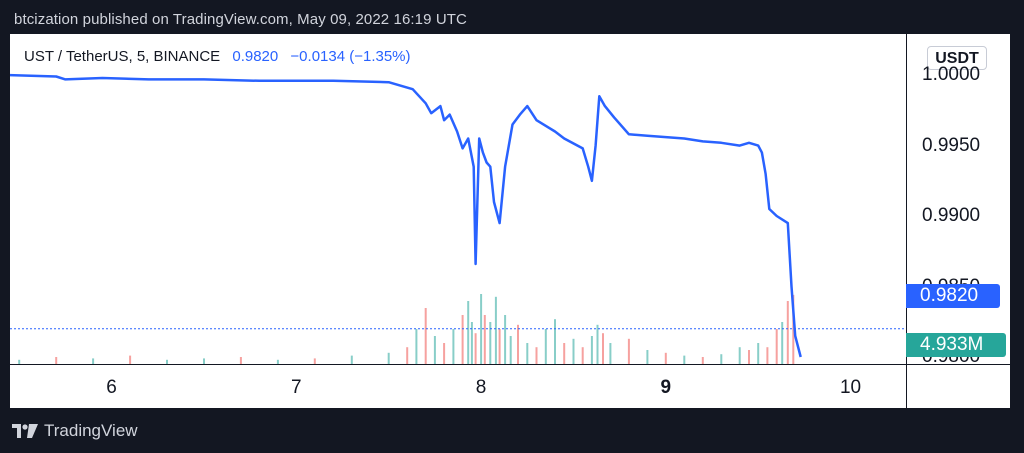  I want to click on time-tick-label: 10, so click(850, 387).